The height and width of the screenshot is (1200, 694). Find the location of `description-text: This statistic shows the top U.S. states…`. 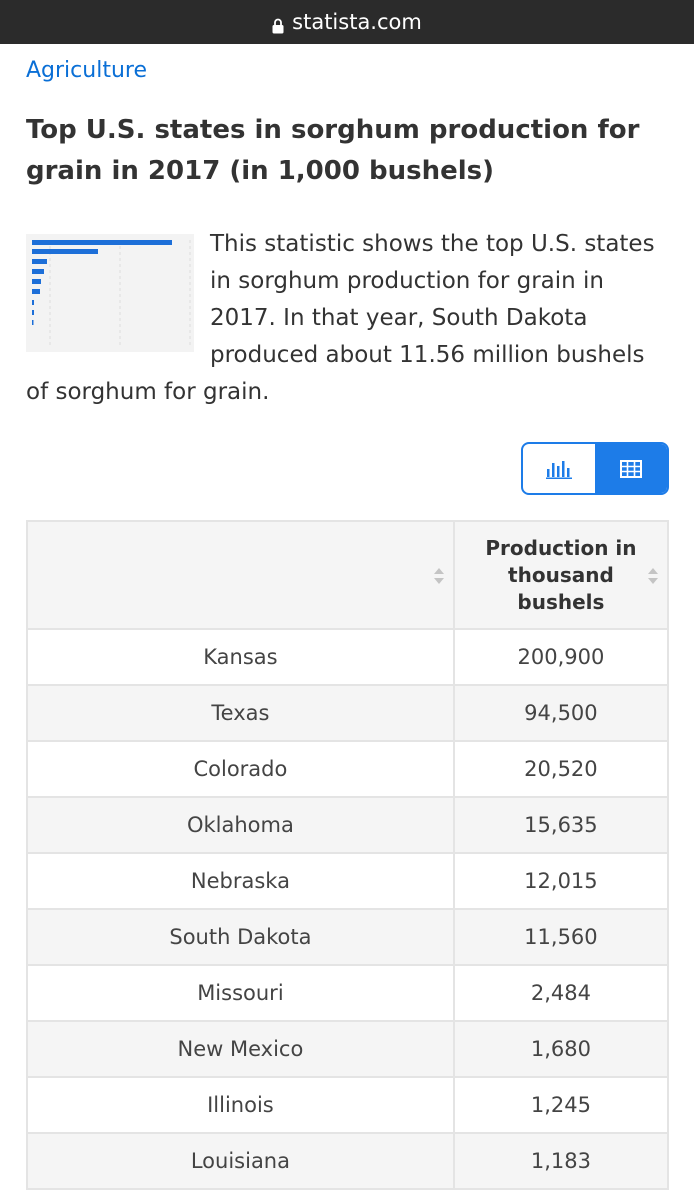

description-text: This statistic shows the top U.S. states… is located at coordinates (340, 318).